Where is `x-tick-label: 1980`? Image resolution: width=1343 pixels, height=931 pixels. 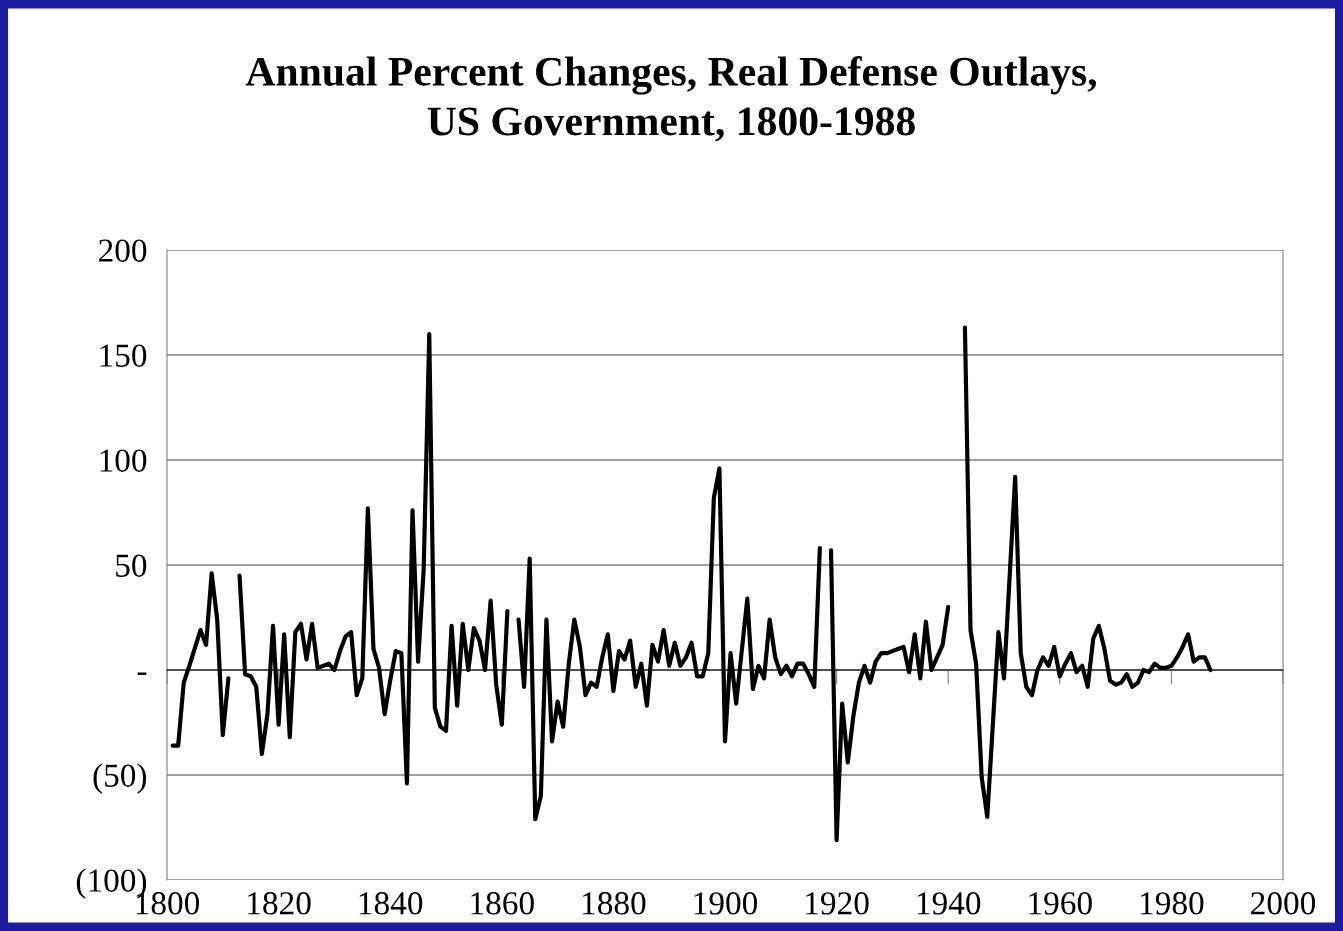
x-tick-label: 1980 is located at coordinates (1172, 903).